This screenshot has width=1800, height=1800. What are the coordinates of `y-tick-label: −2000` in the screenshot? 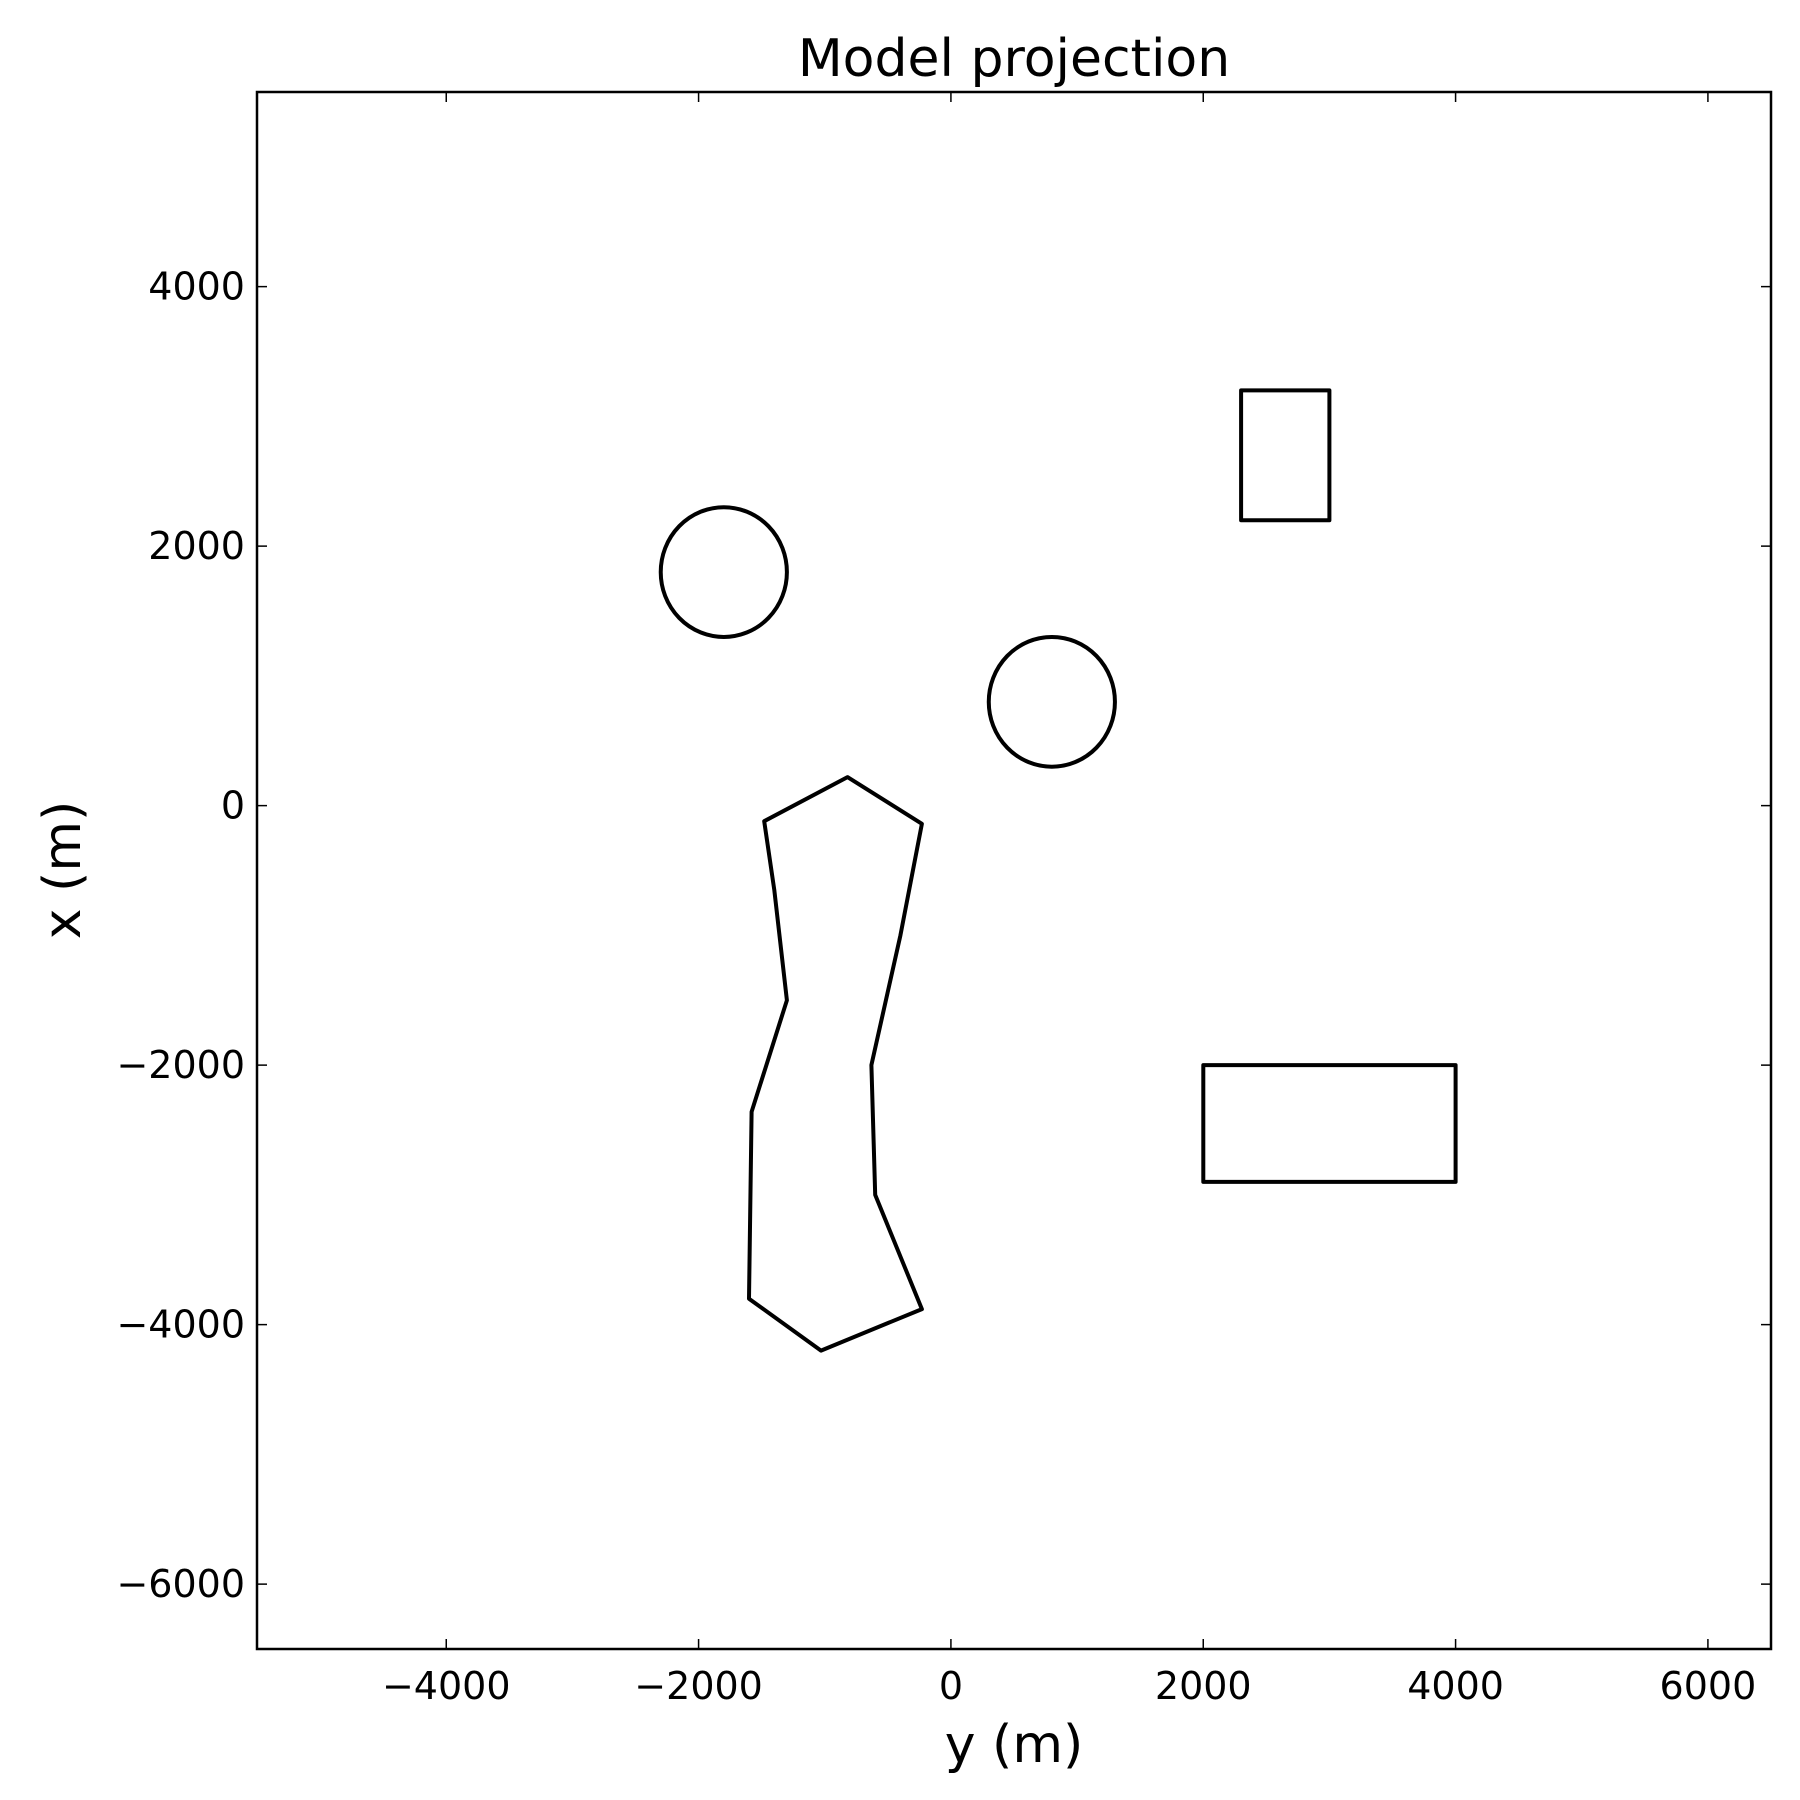 It's located at (180, 1065).